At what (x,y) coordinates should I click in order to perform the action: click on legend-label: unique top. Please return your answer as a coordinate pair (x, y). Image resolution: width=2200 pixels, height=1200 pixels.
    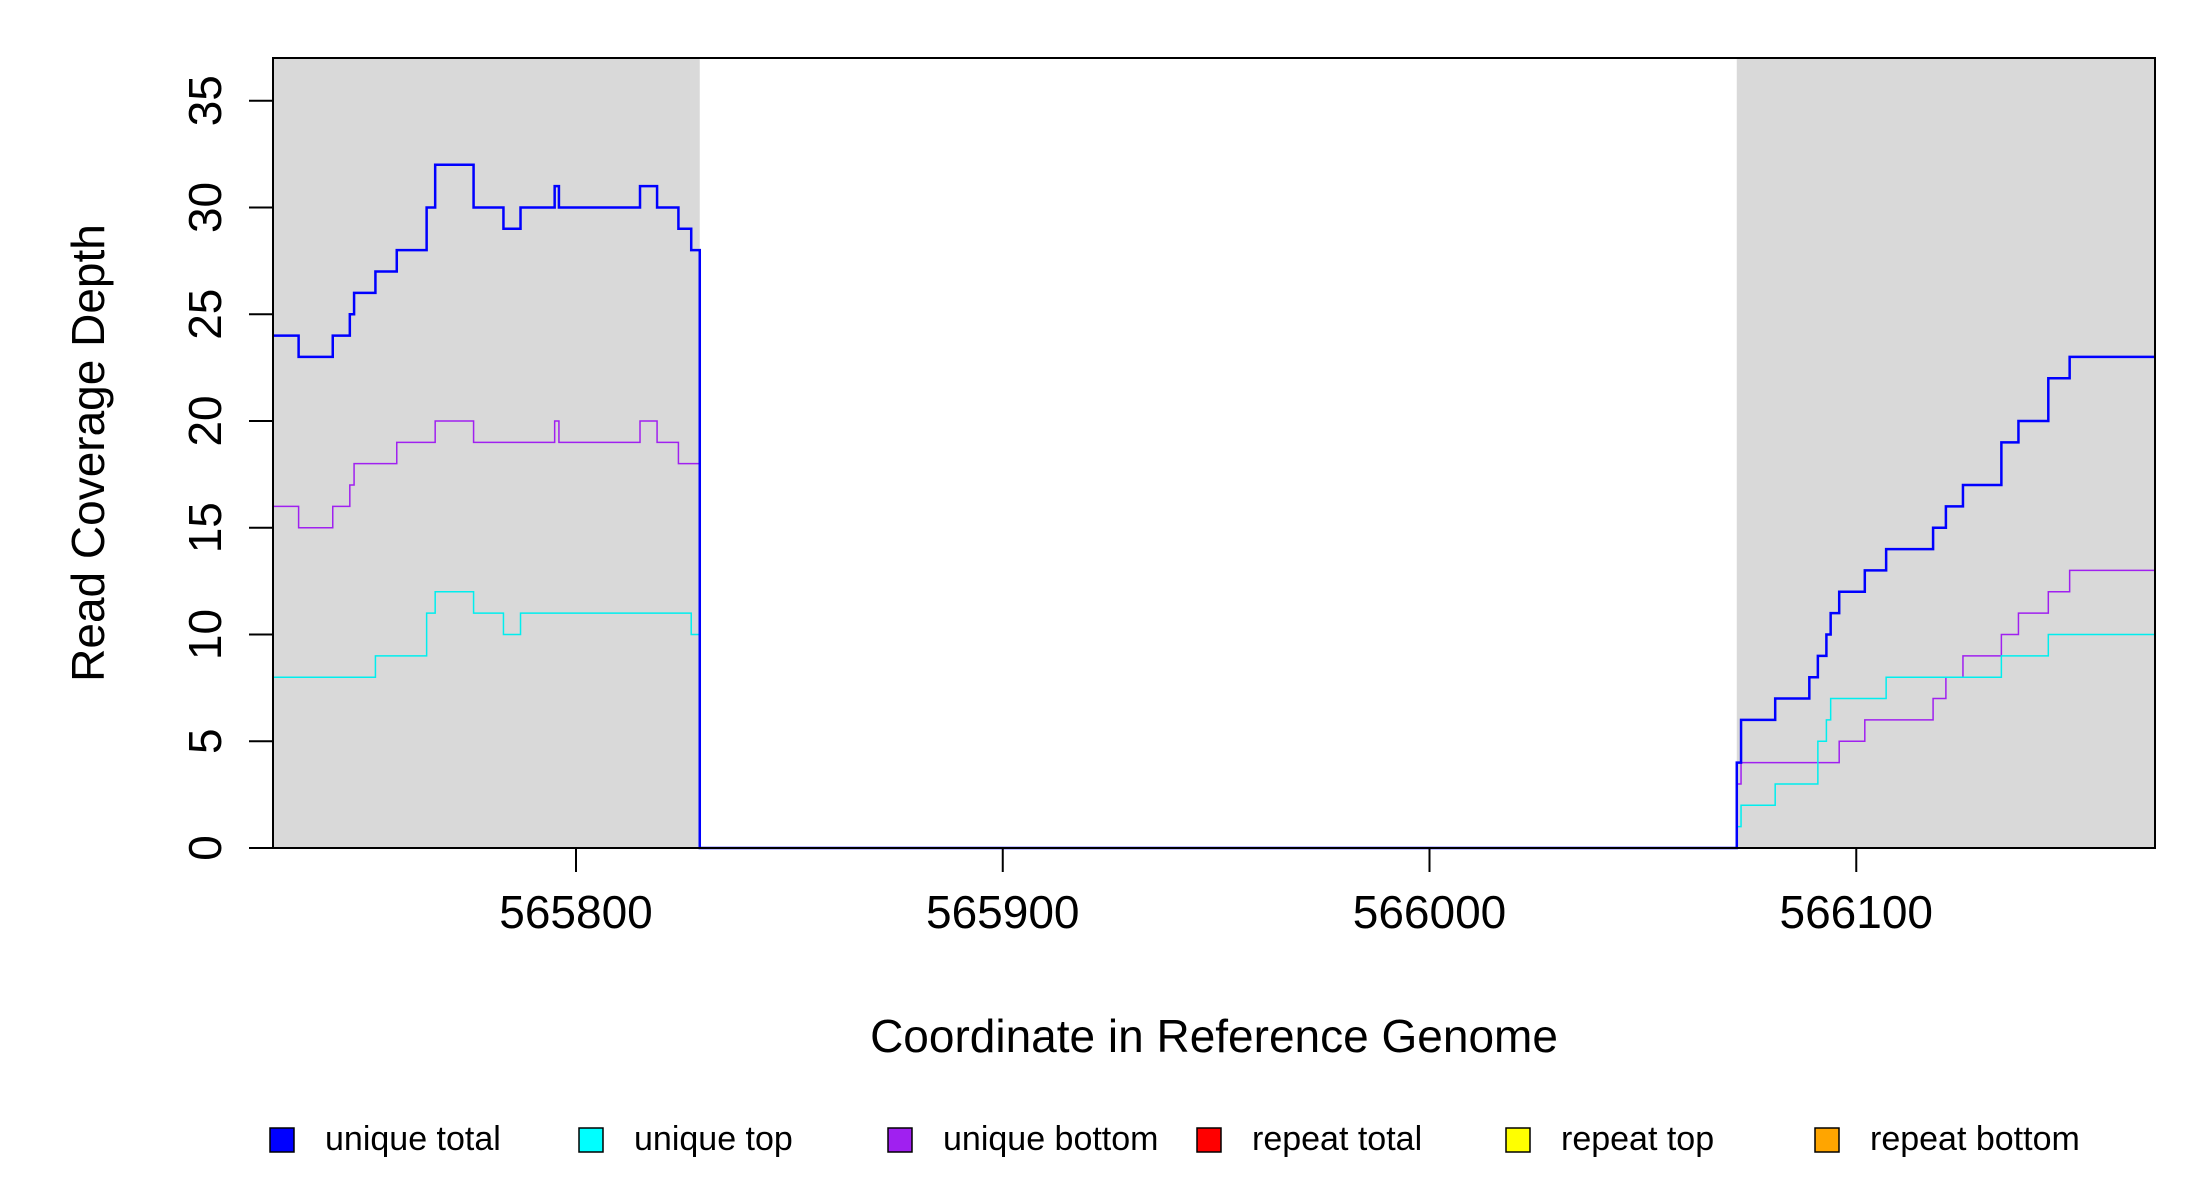
    Looking at the image, I should click on (713, 1139).